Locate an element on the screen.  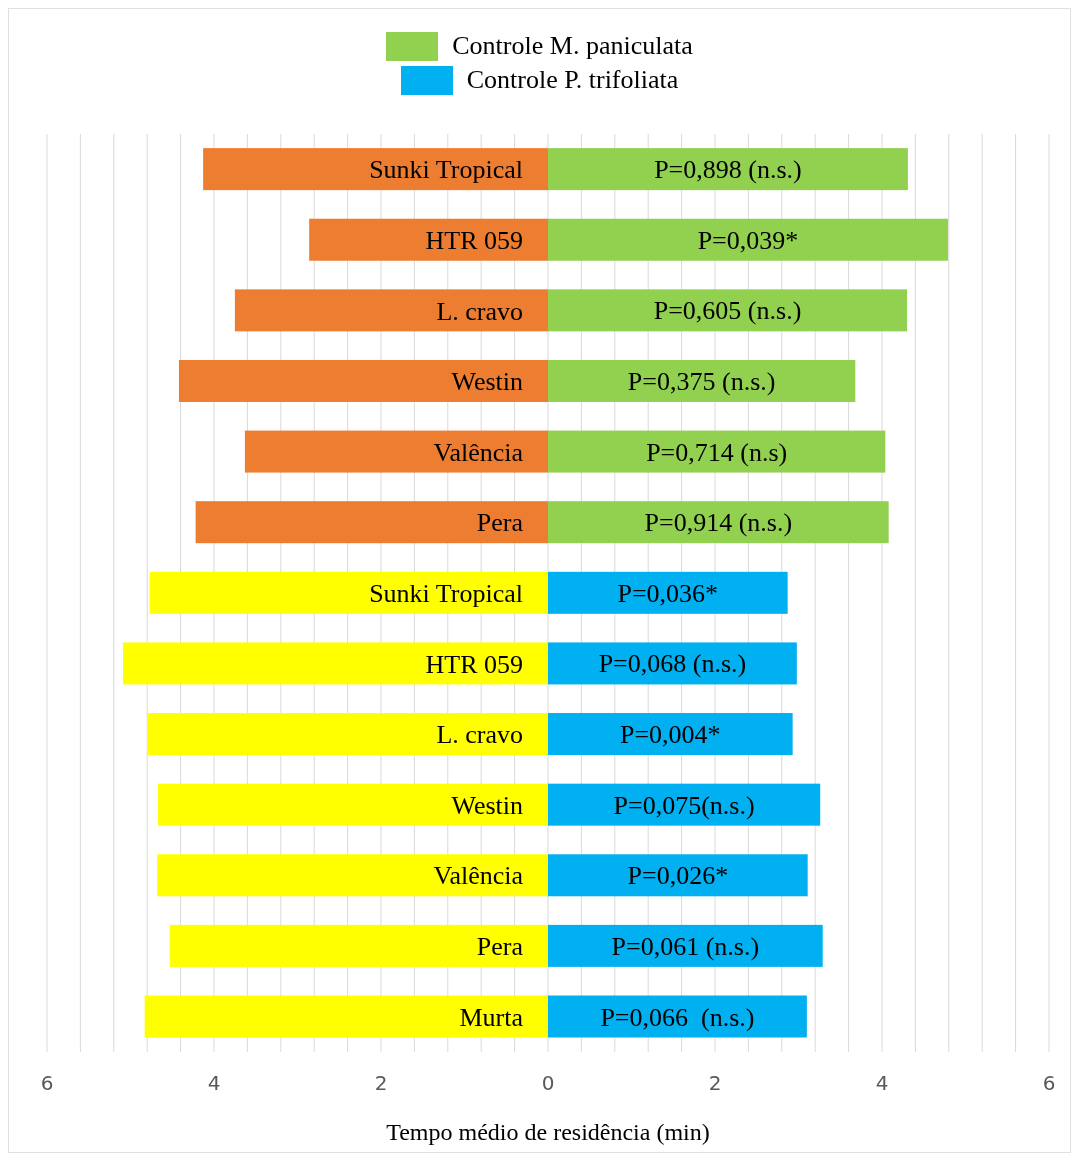
annotation: P=0,714 (n.s) is located at coordinates (717, 452).